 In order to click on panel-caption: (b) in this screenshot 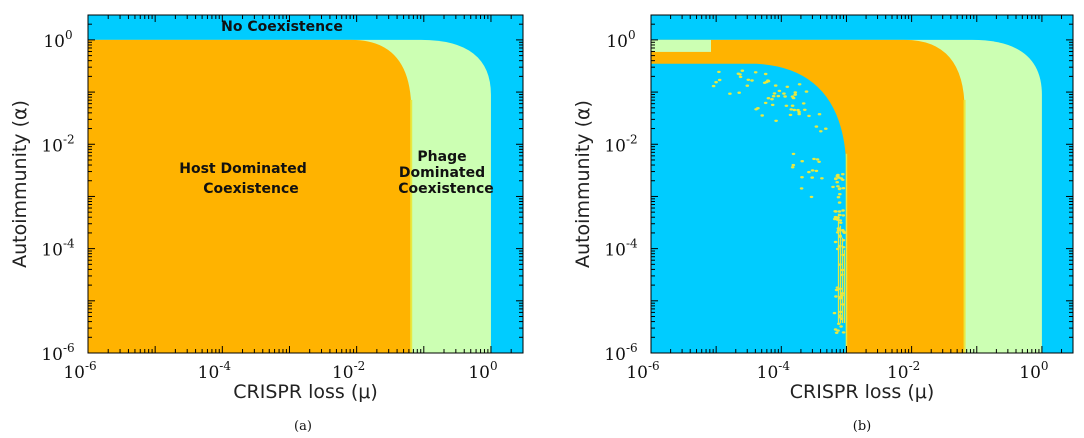, I will do `click(862, 426)`.